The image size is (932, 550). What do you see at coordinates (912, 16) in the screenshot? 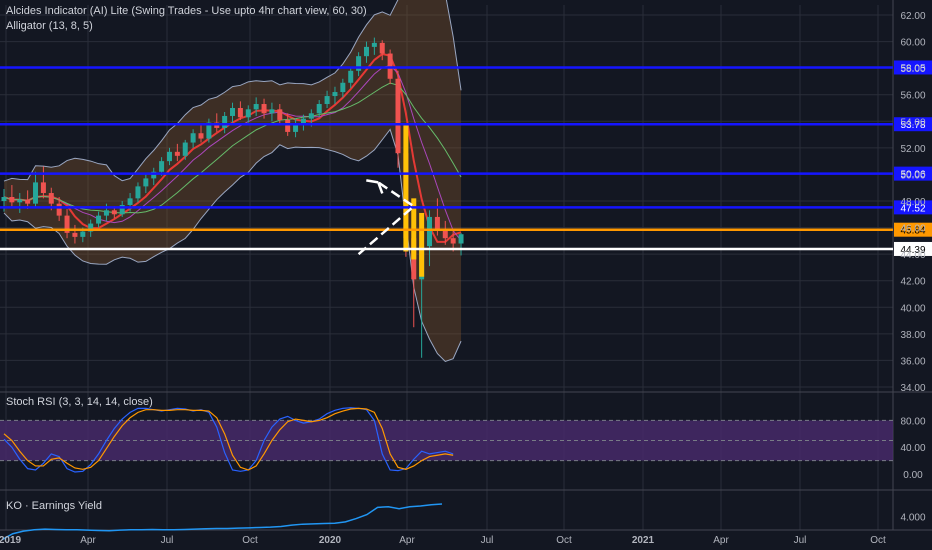
I see `price-axis-tick: 62.00` at bounding box center [912, 16].